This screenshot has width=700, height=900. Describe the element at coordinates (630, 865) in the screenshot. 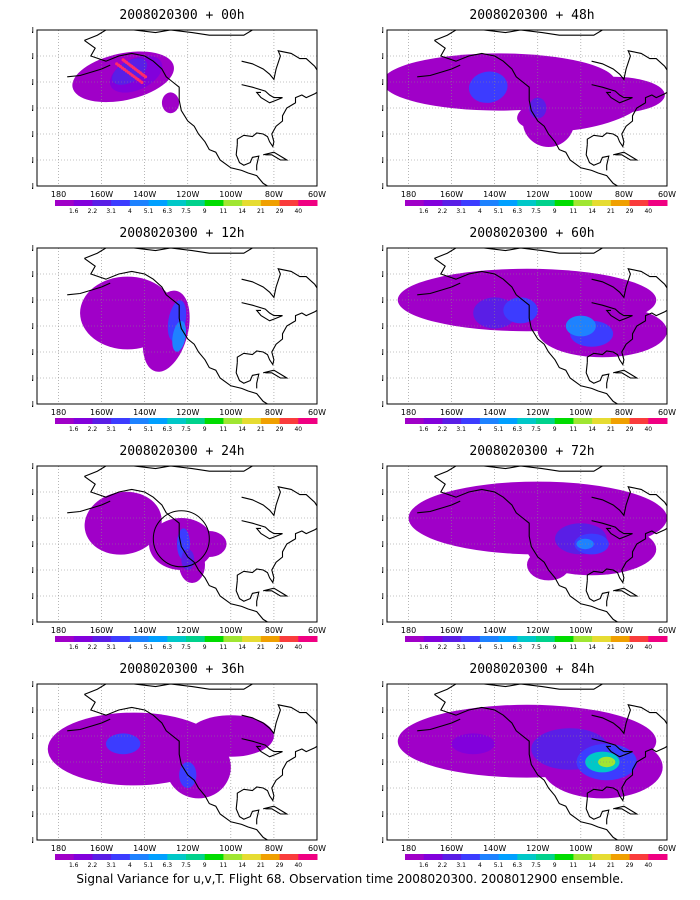

I see `colorbar-label: 29` at that location.